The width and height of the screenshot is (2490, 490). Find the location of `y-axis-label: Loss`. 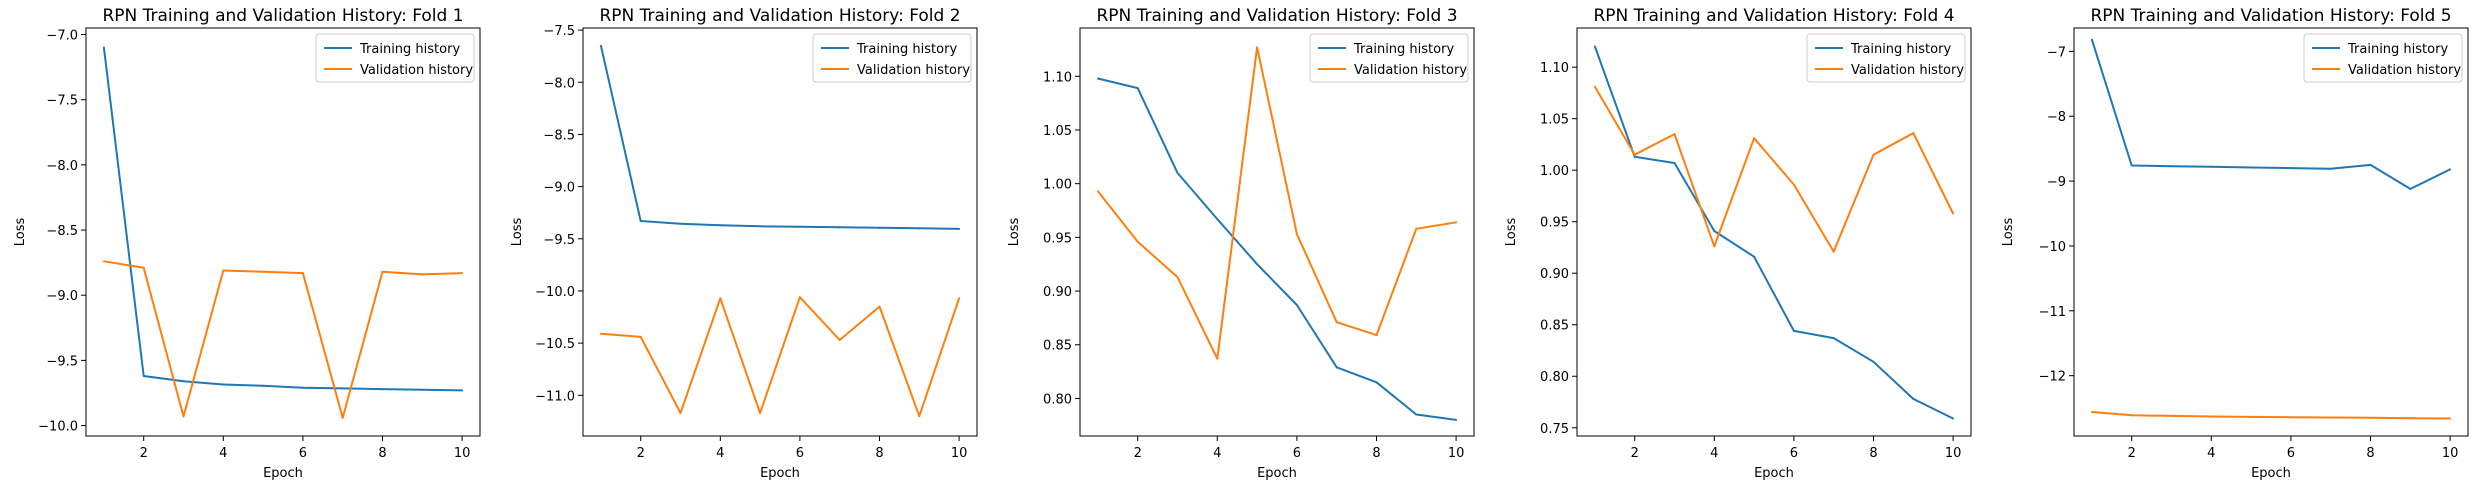

y-axis-label: Loss is located at coordinates (2008, 232).